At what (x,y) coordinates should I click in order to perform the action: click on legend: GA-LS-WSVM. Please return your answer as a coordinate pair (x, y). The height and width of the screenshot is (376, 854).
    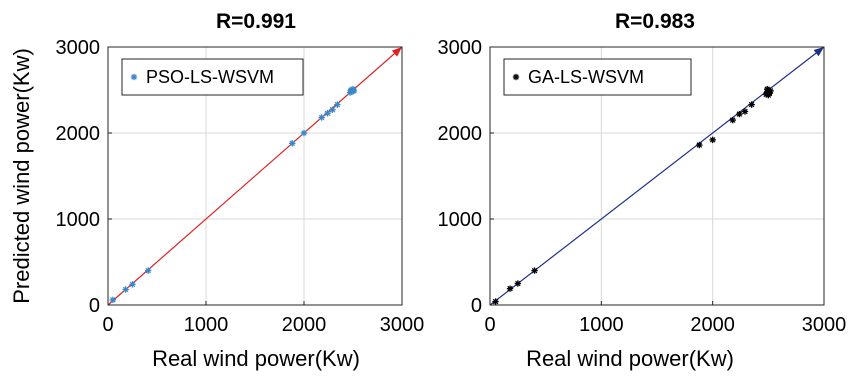
    Looking at the image, I should click on (597, 77).